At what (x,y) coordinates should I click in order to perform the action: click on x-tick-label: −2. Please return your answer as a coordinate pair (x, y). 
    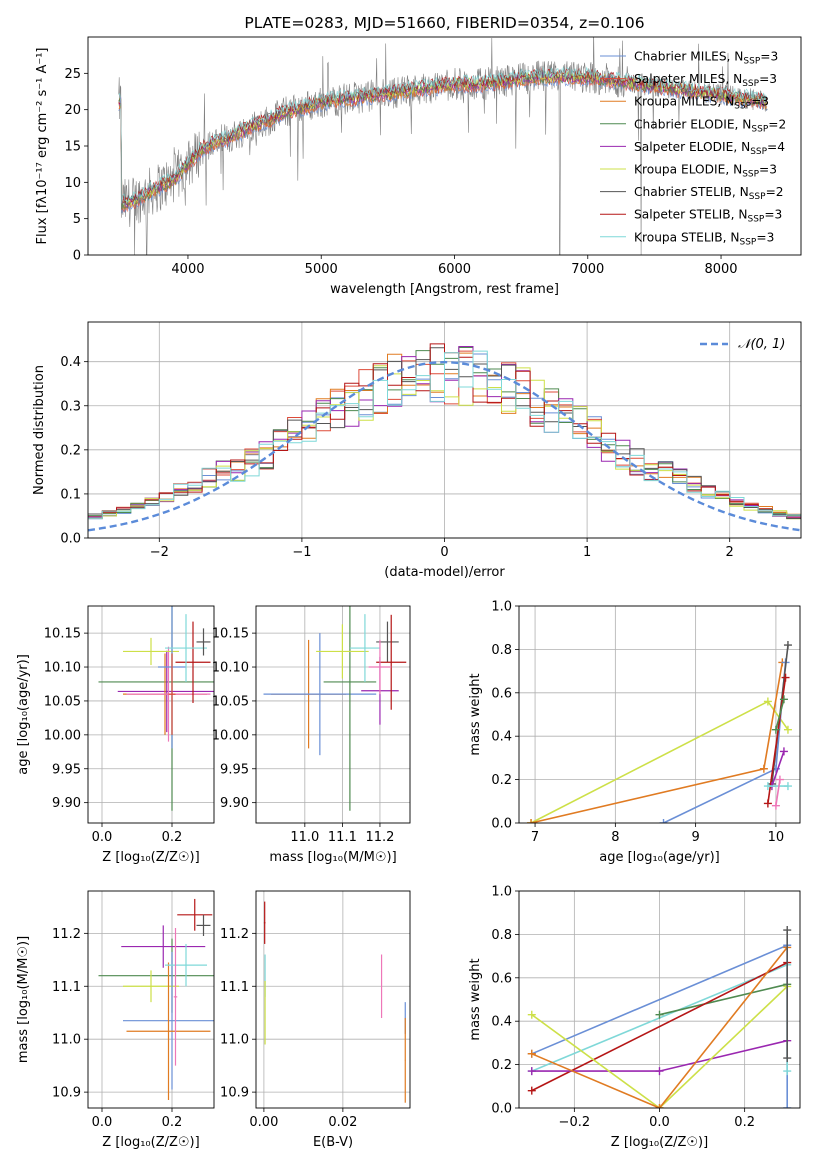
    Looking at the image, I should click on (159, 552).